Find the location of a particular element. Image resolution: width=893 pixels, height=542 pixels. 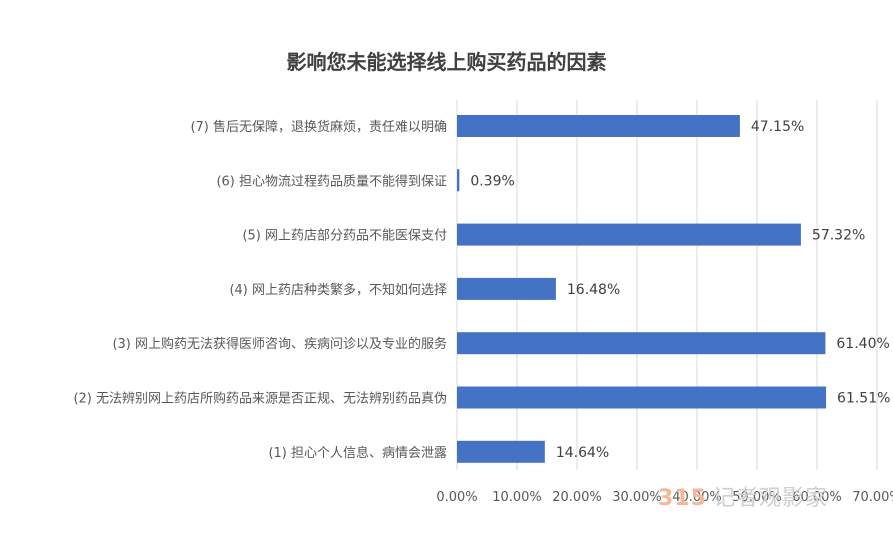

x-tick-label: 50.00% is located at coordinates (757, 497).